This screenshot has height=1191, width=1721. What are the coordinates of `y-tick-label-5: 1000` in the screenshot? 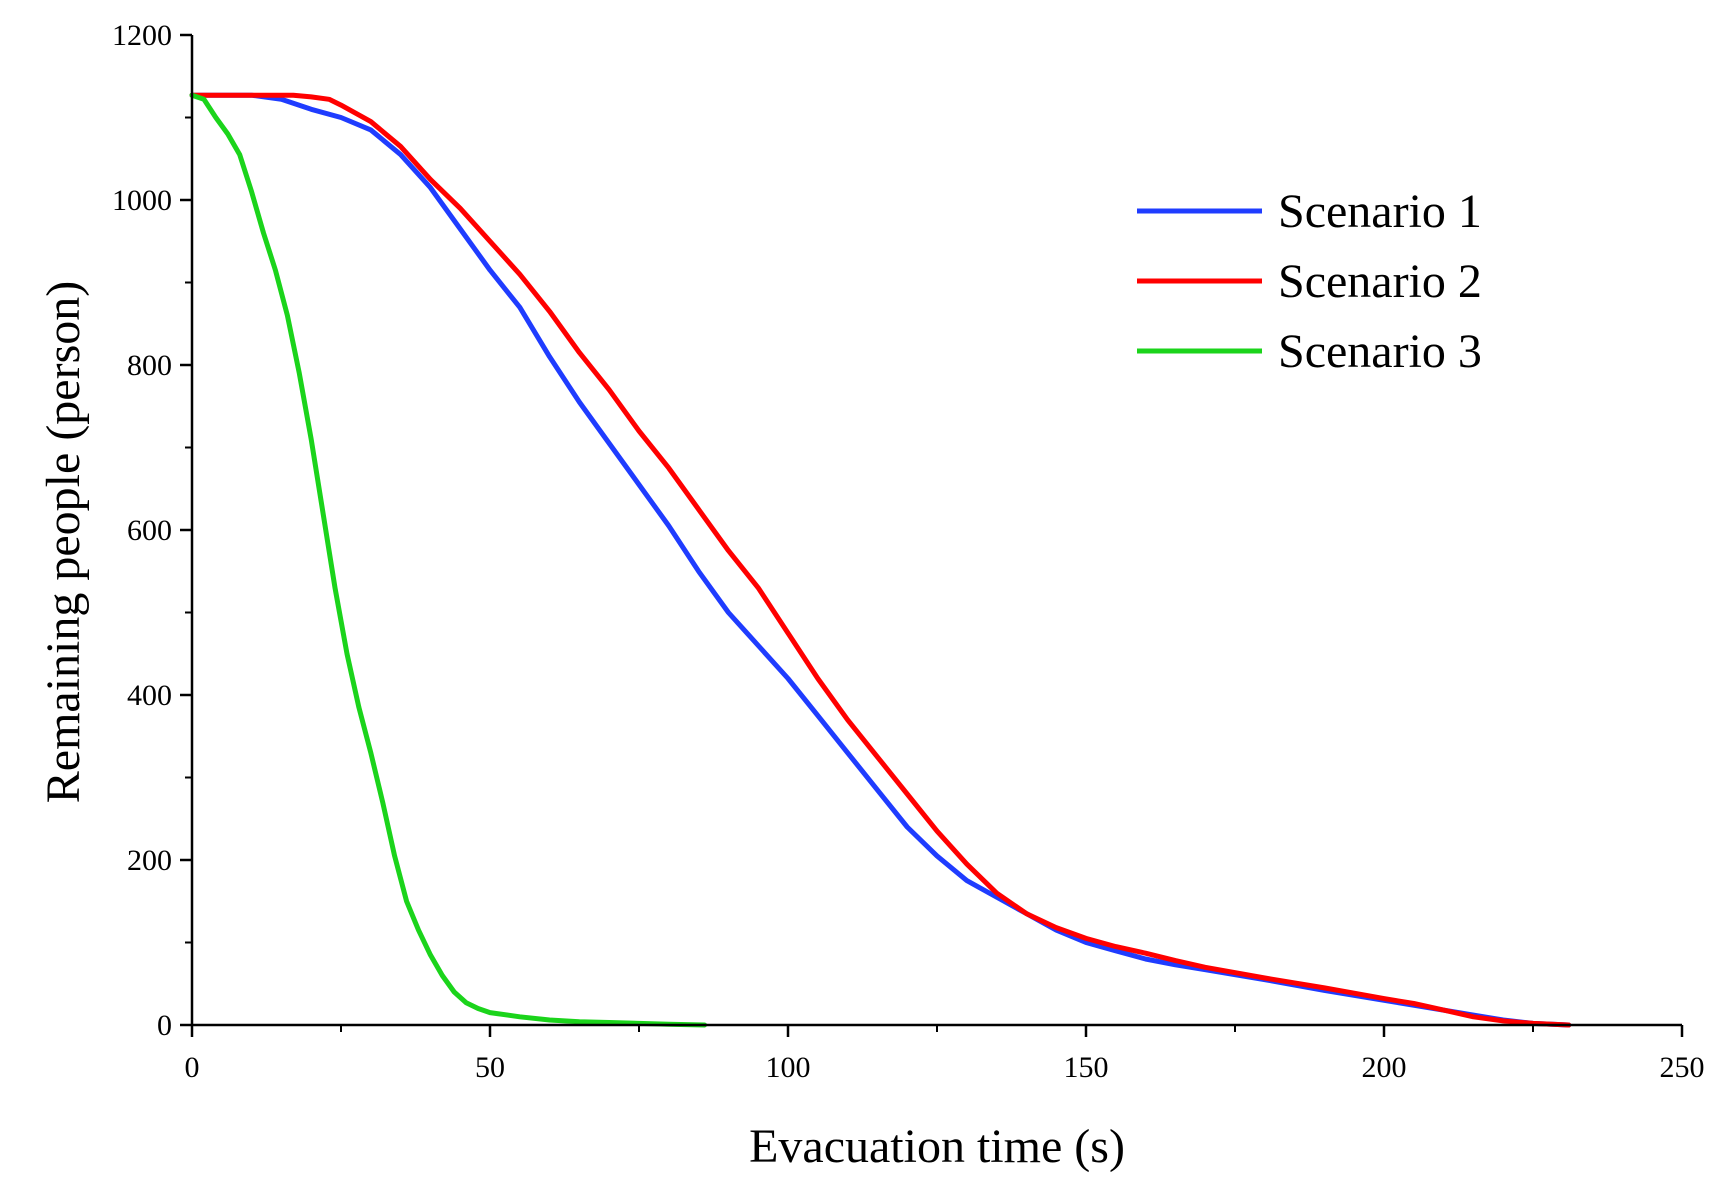 It's located at (142, 200).